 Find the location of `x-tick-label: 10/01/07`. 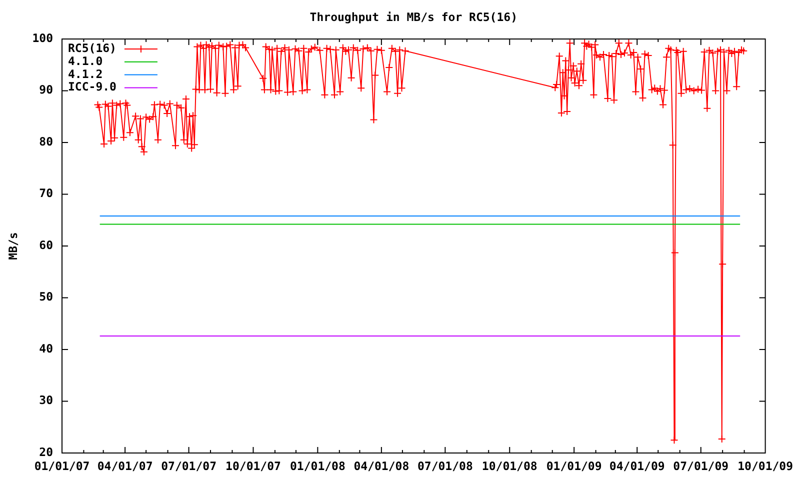

x-tick-label: 10/01/07 is located at coordinates (254, 465).